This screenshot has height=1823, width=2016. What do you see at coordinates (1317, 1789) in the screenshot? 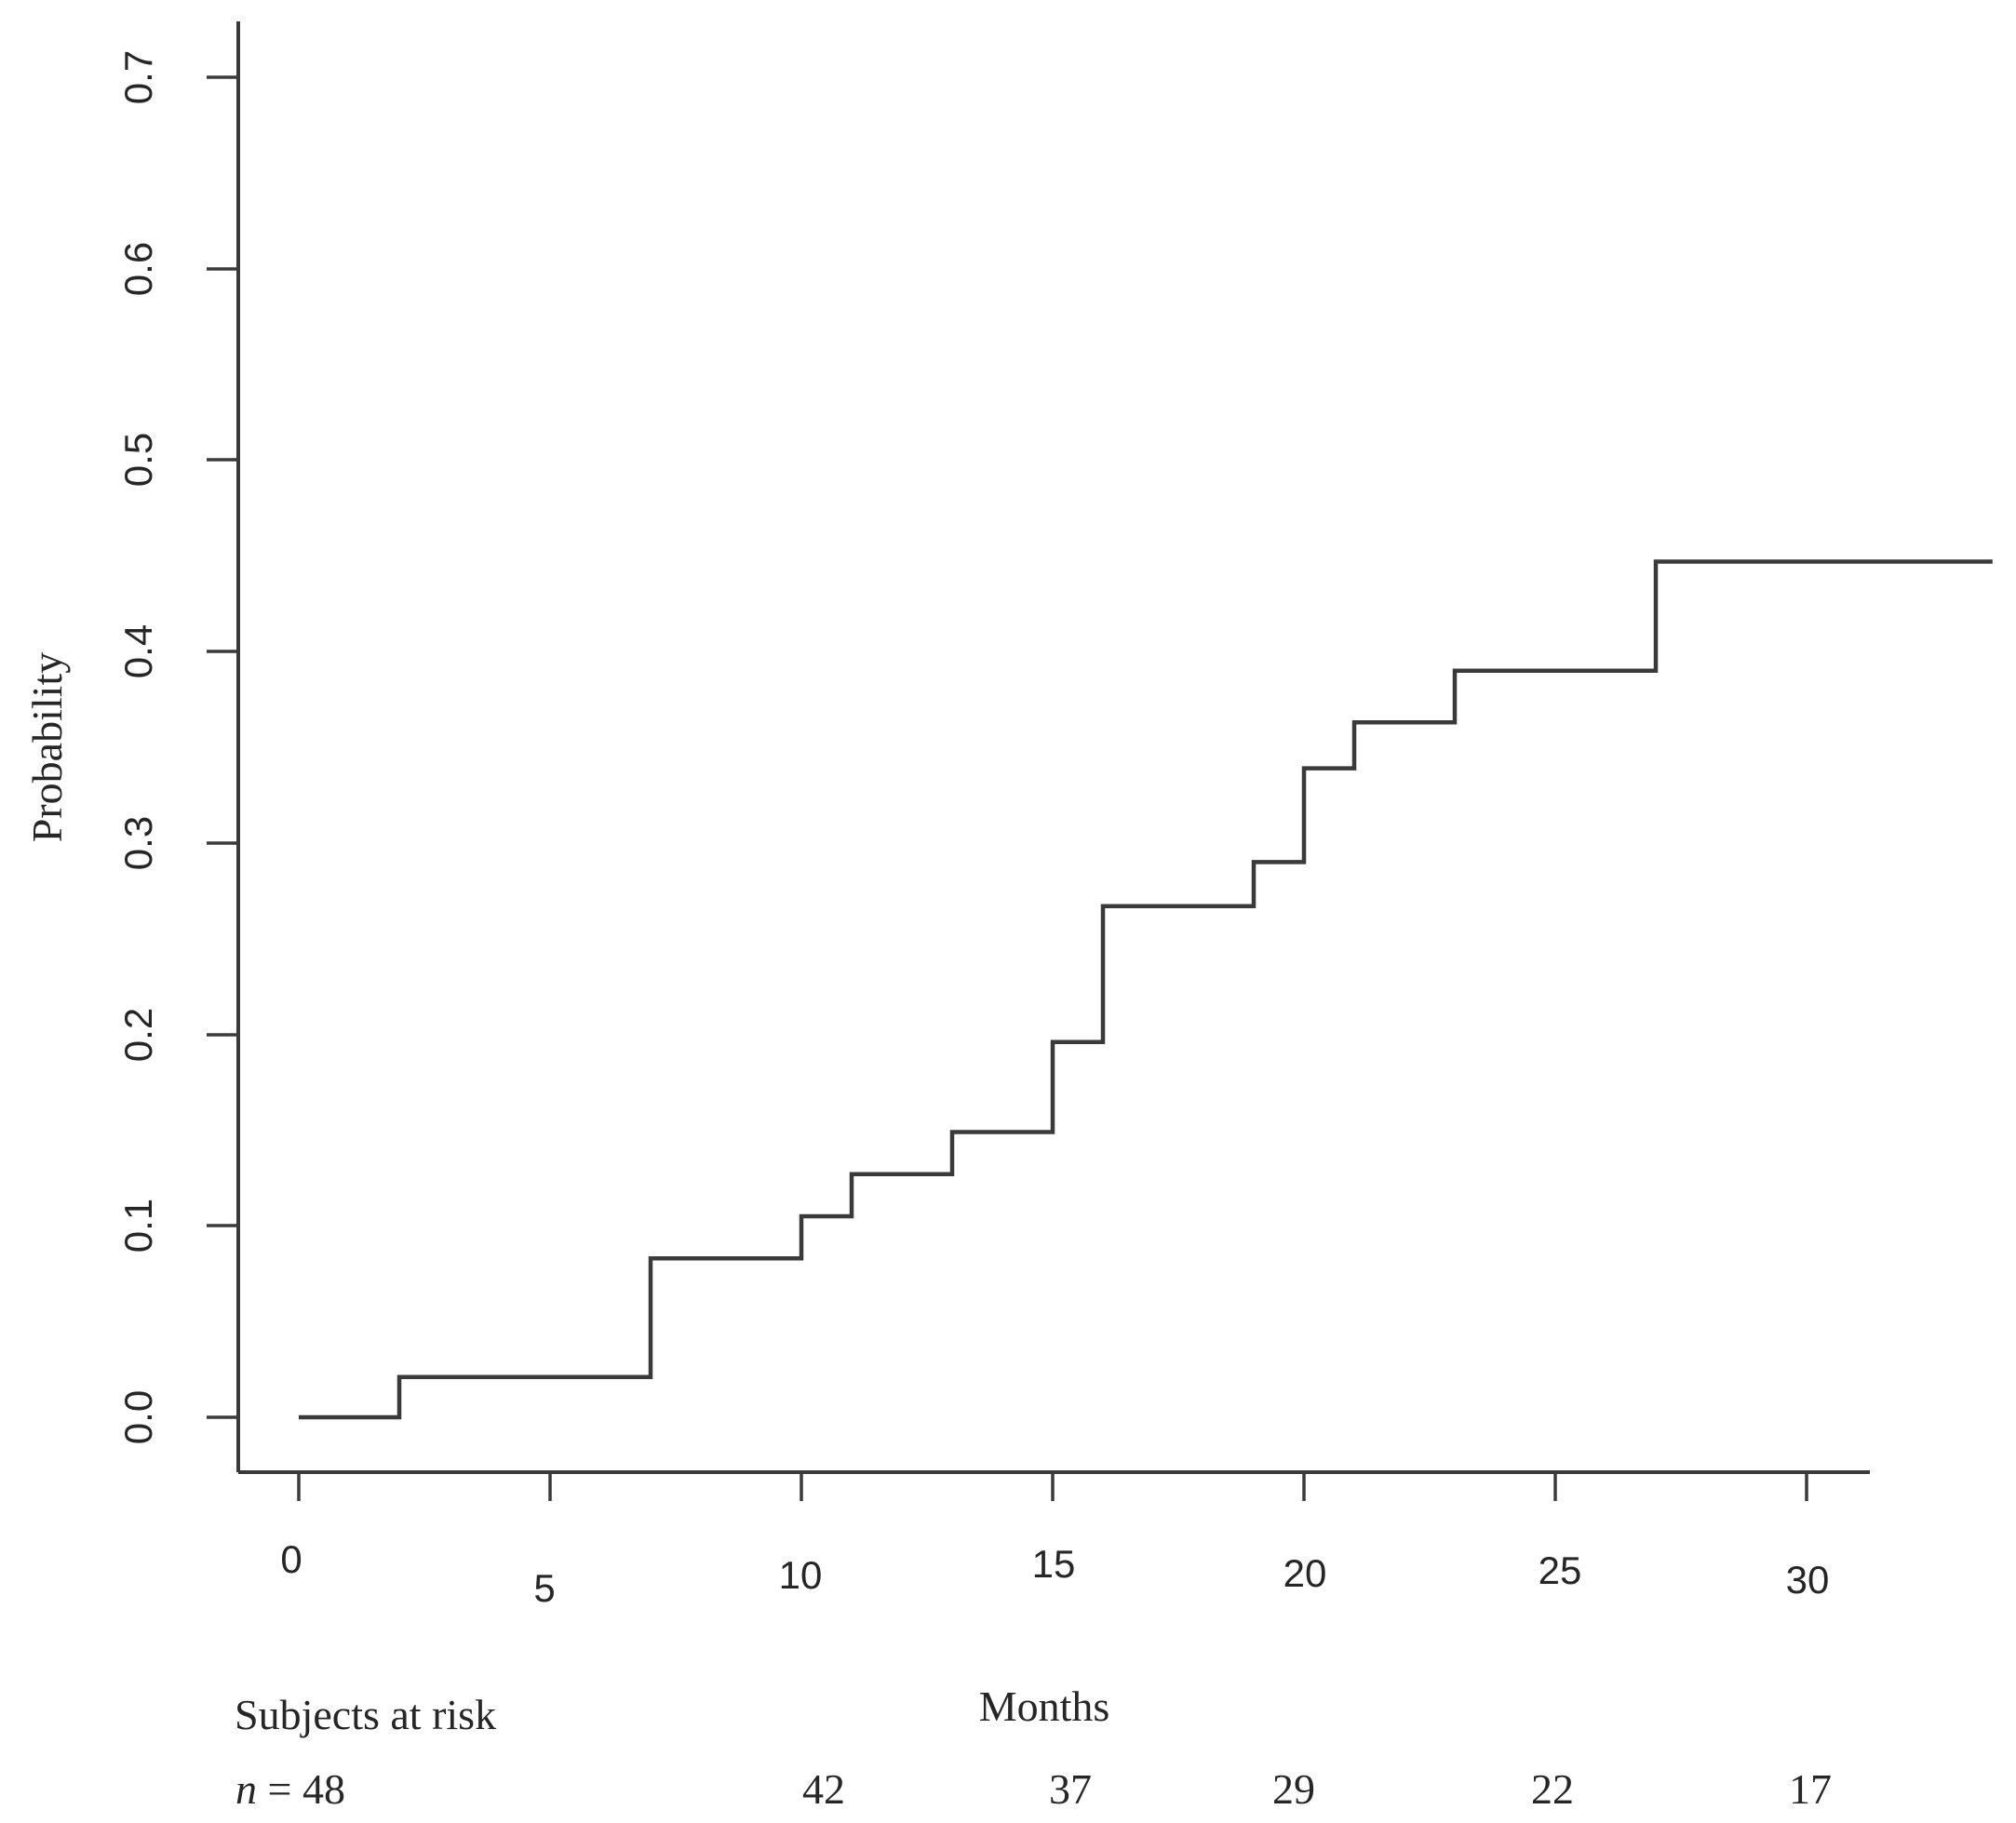
I see `risk-table-values: 42 37 29 22 17` at bounding box center [1317, 1789].